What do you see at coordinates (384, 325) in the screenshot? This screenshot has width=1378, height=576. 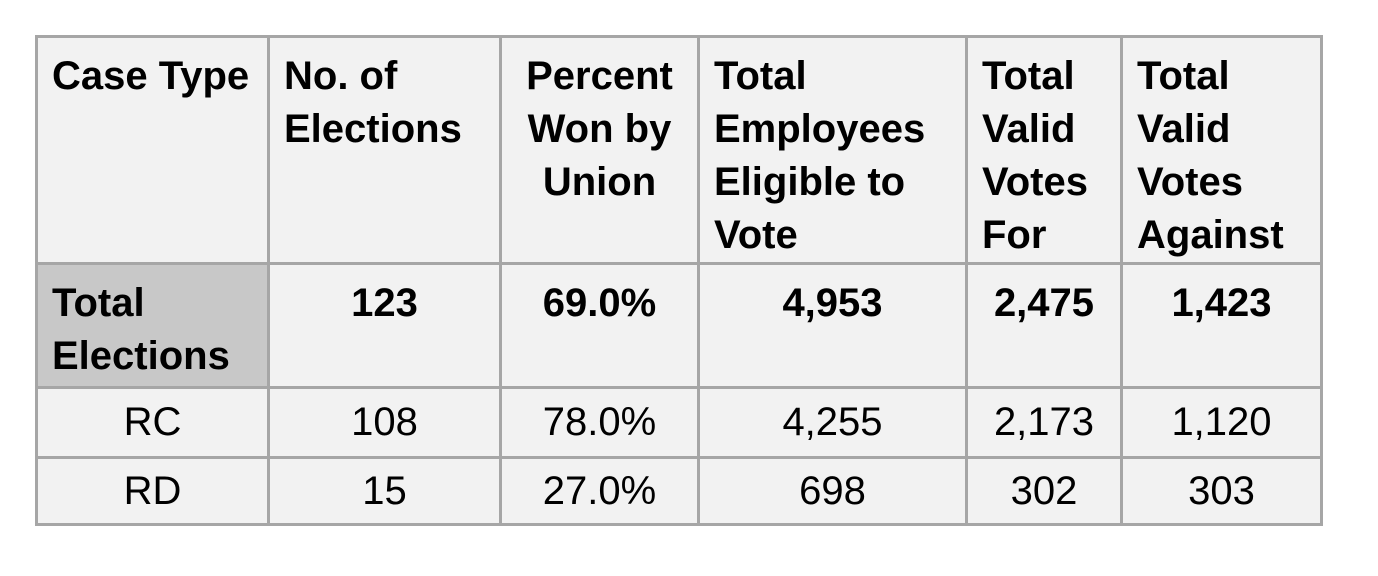 I see `total-no-of-elections: 123` at bounding box center [384, 325].